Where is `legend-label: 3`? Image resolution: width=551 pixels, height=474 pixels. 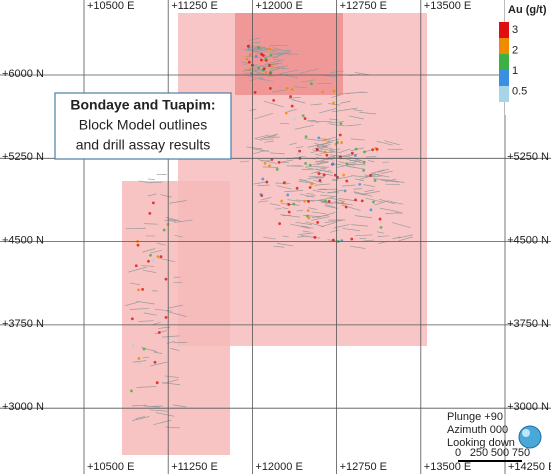
legend-label: 3 is located at coordinates (515, 30).